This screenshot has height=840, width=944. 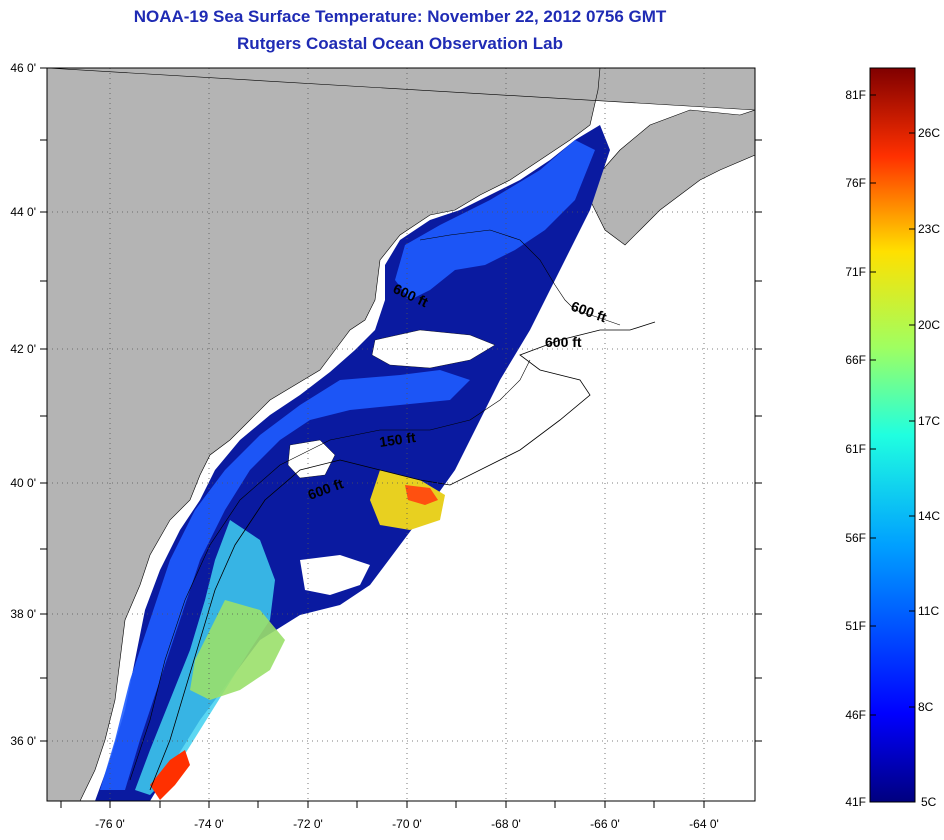 I want to click on colorbar-c-label: 20C, so click(x=929, y=325).